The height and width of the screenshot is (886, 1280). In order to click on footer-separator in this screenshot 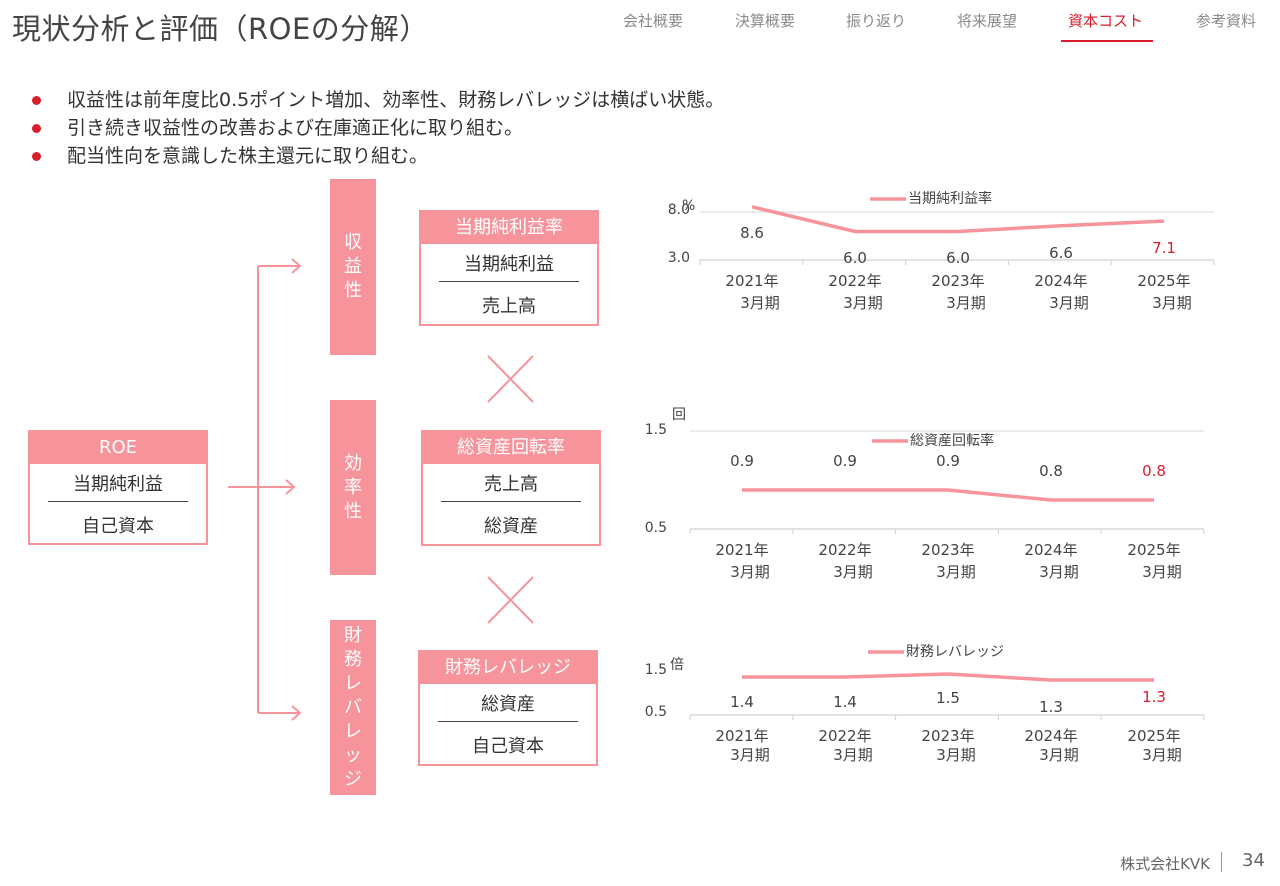, I will do `click(1221, 862)`.